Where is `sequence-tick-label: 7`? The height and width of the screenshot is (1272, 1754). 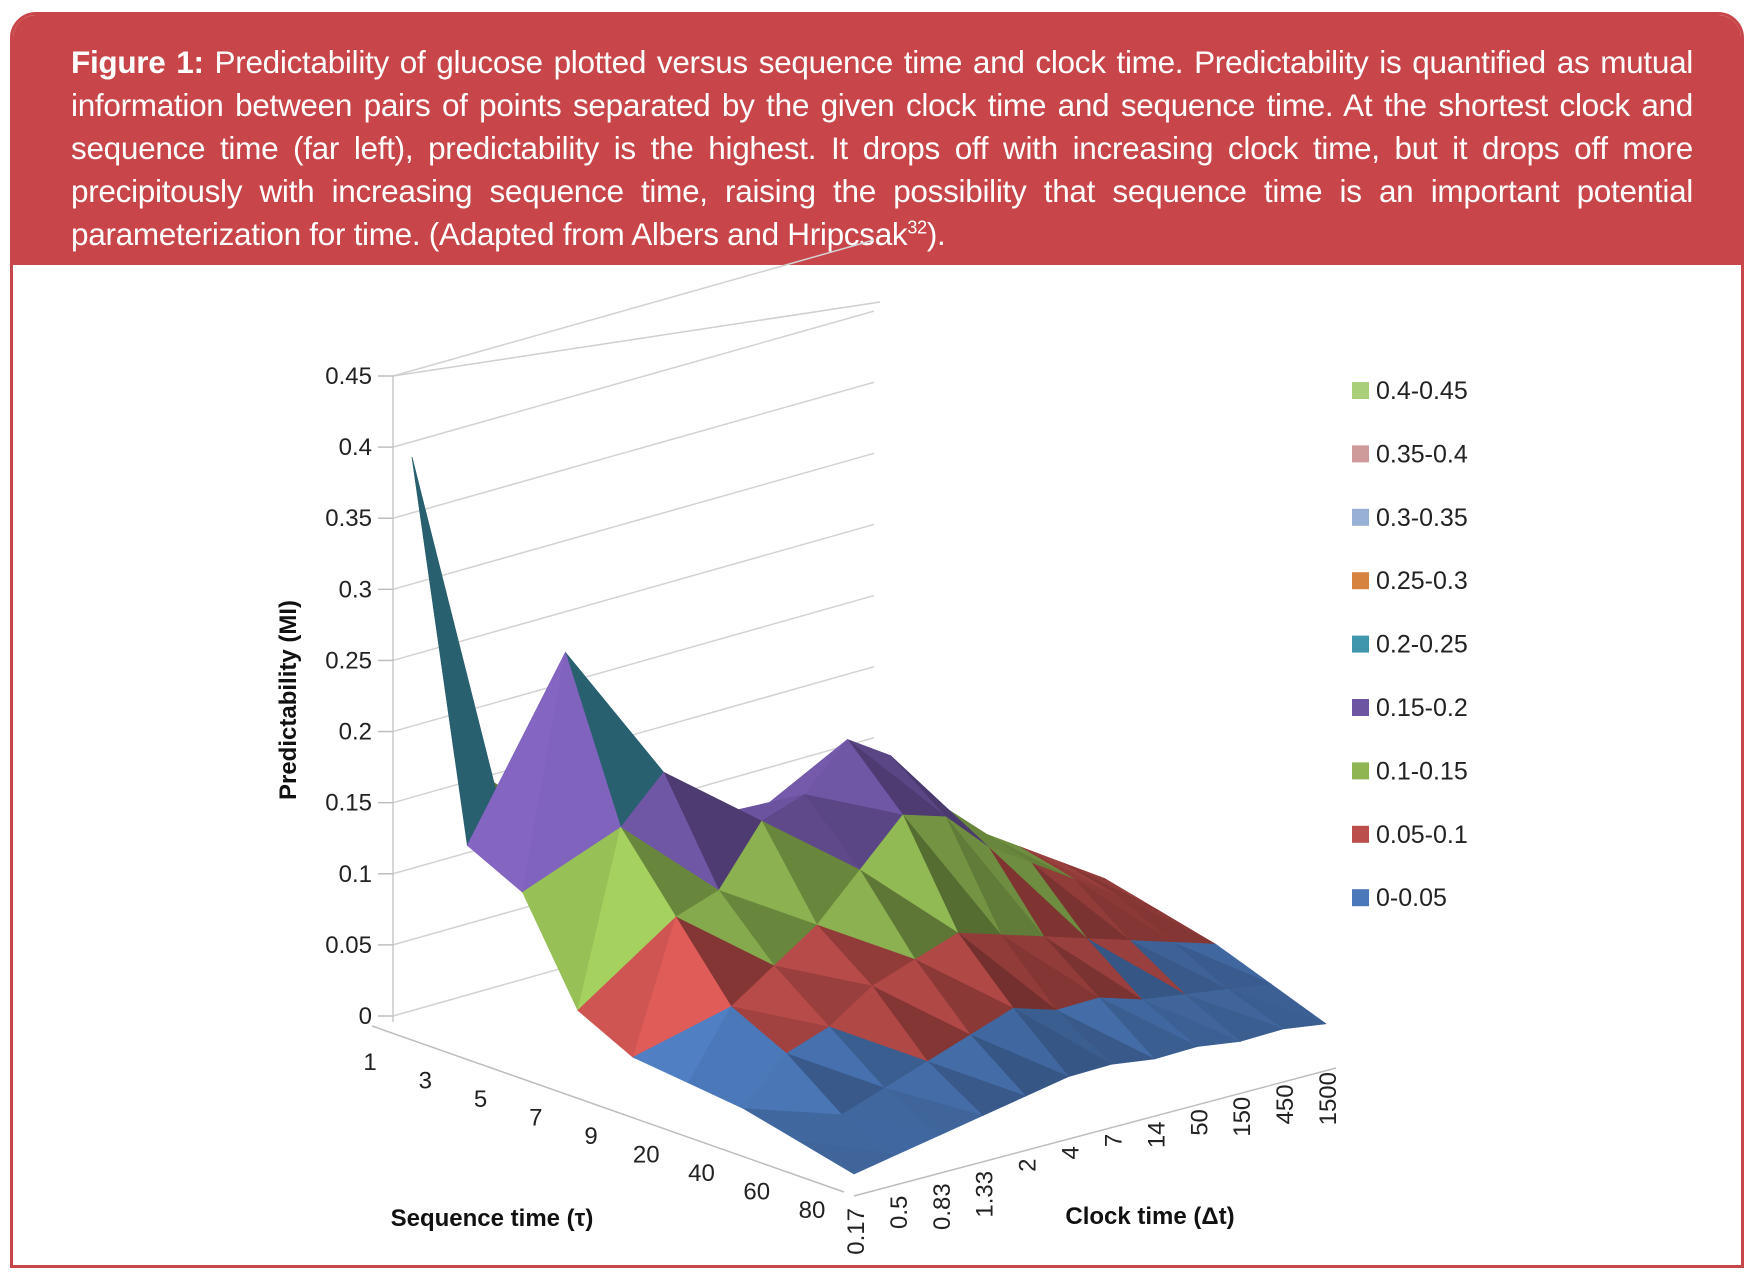 sequence-tick-label: 7 is located at coordinates (535, 1118).